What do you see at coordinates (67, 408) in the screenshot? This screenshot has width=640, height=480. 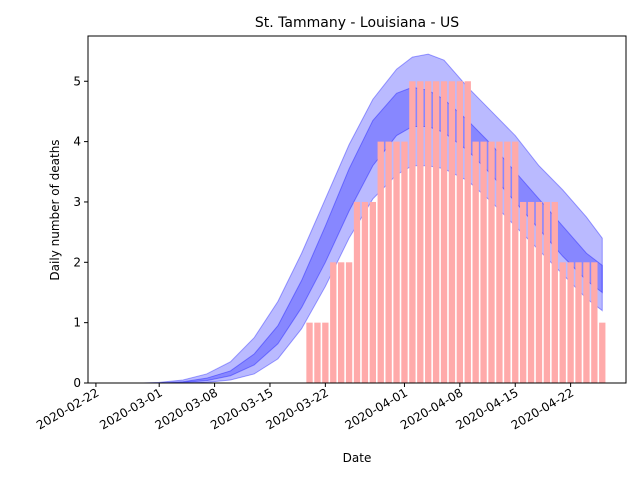 I see `x-tick-label: 2020-02-22` at bounding box center [67, 408].